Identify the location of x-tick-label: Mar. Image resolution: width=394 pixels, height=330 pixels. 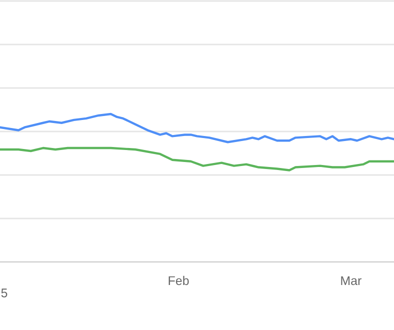
(351, 281).